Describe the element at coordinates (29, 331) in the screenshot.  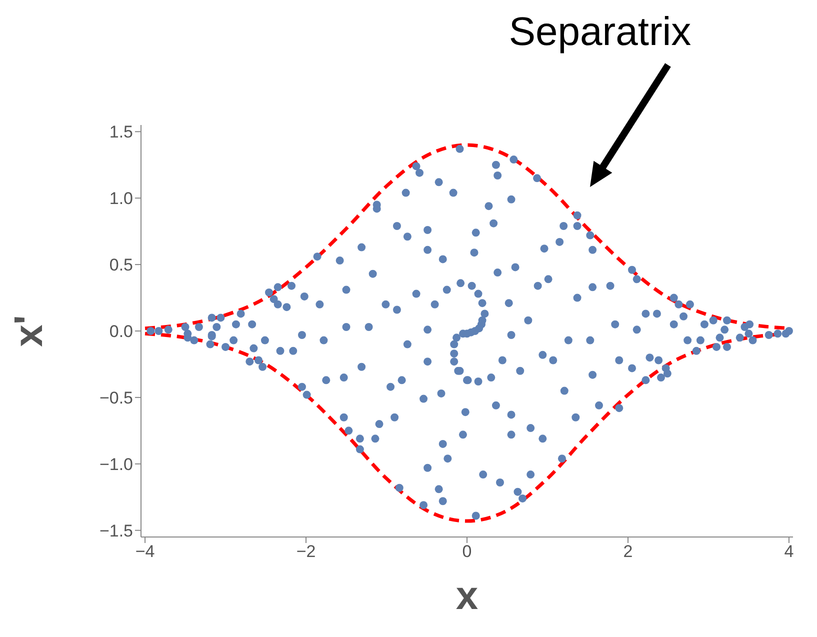
I see `y-axis-title: x'` at that location.